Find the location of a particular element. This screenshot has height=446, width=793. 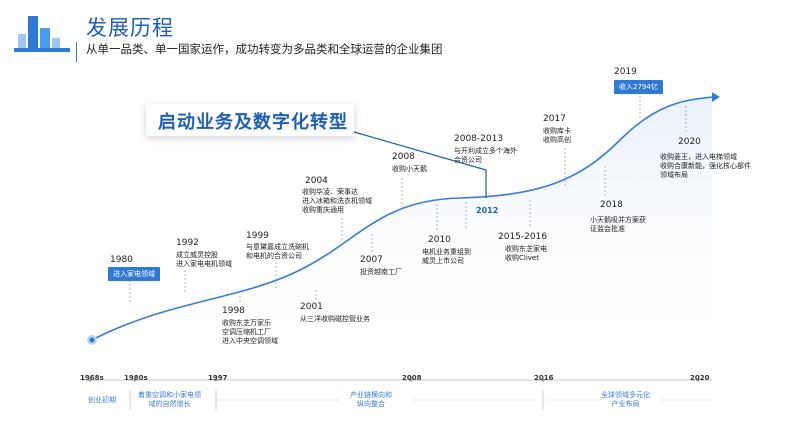

milestone-year: 2015-2016 is located at coordinates (523, 237).